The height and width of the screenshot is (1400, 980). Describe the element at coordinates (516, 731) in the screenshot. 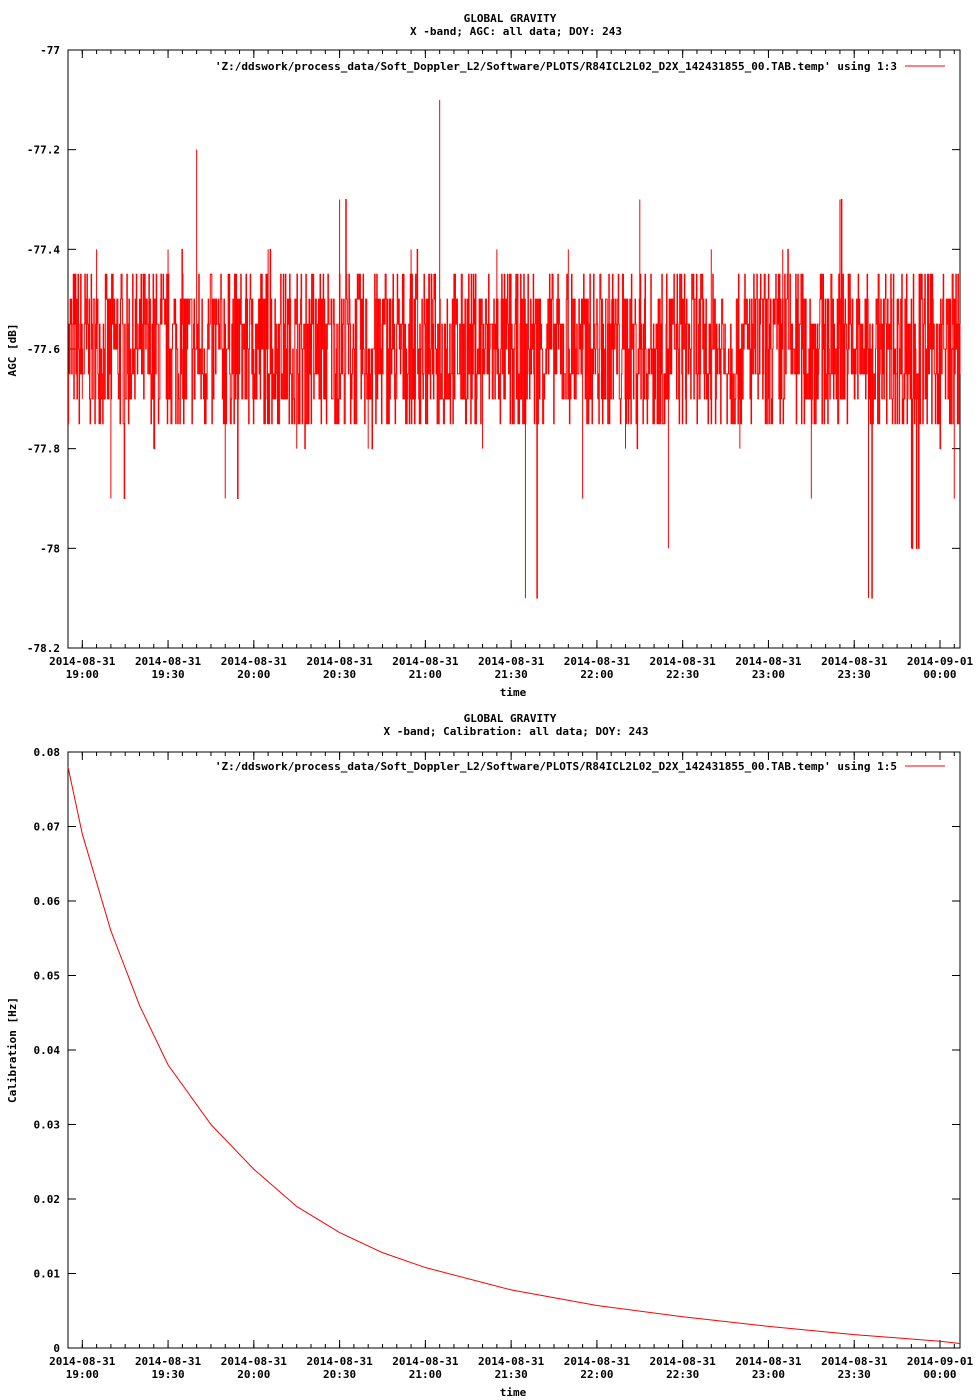

I see `chart-subtitle: X -band; Calibration: all data; DOY: 243` at that location.